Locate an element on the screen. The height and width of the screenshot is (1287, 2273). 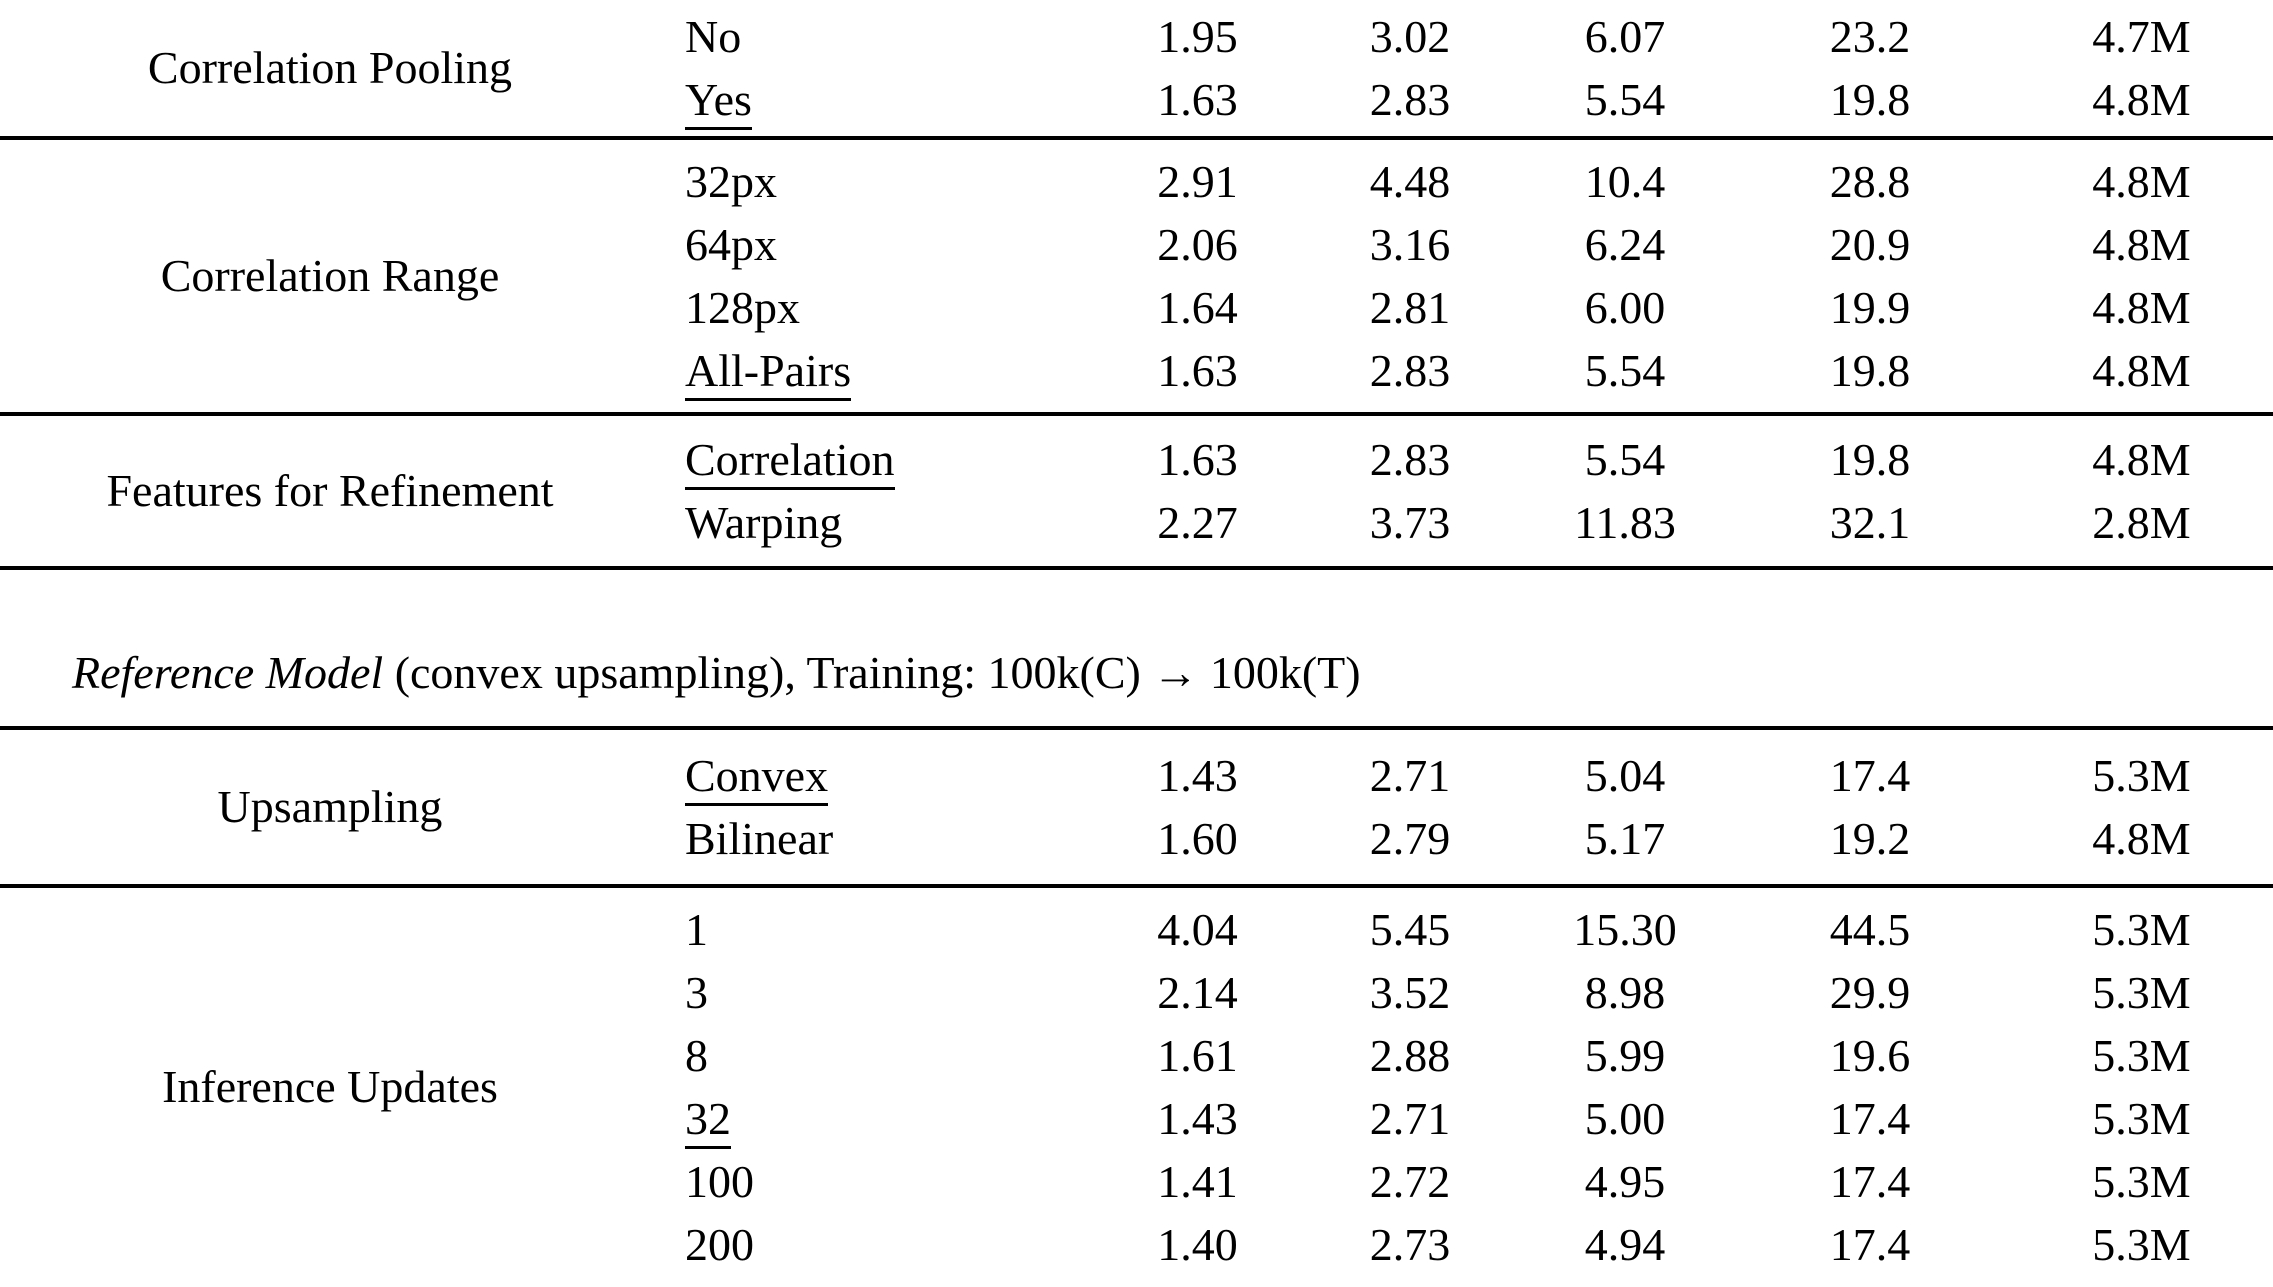
value-cell: 2.79 is located at coordinates (1410, 838).